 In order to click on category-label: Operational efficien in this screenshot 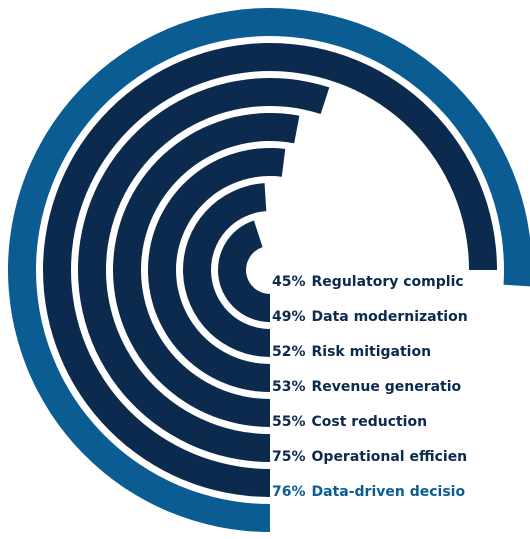, I will do `click(390, 457)`.